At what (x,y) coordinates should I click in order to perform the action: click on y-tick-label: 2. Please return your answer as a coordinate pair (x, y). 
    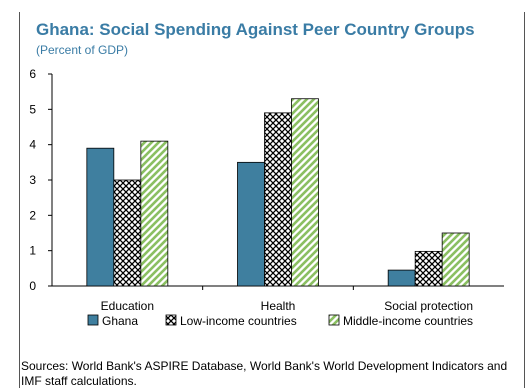
    Looking at the image, I should click on (32, 215).